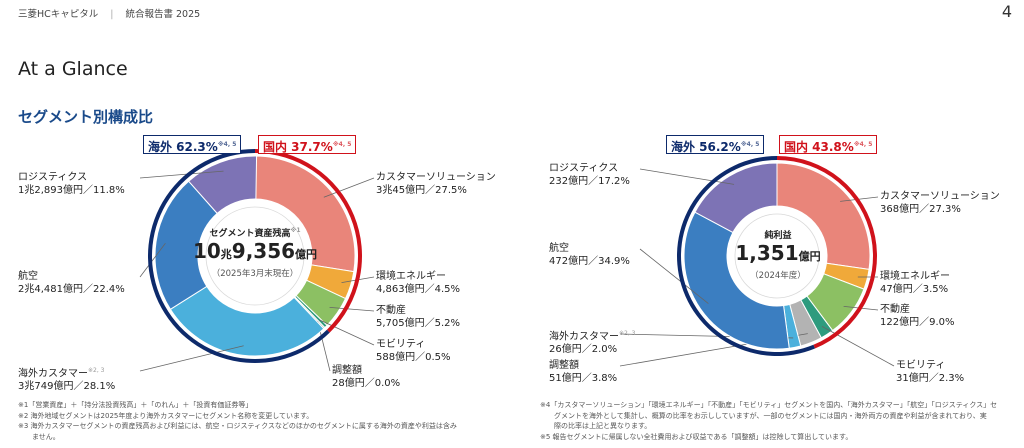  I want to click on slice-label: モビリティ 588億円／0.5%, so click(413, 351).